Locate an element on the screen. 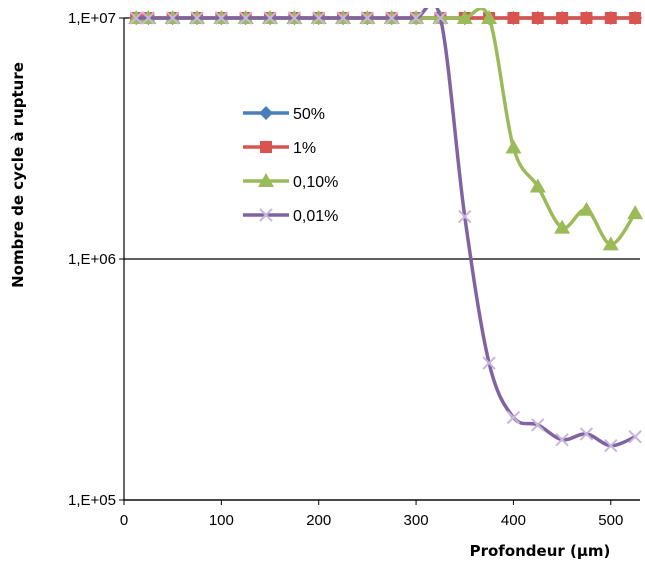 This screenshot has width=645, height=566. legend-label-2: 0,10% is located at coordinates (315, 182).